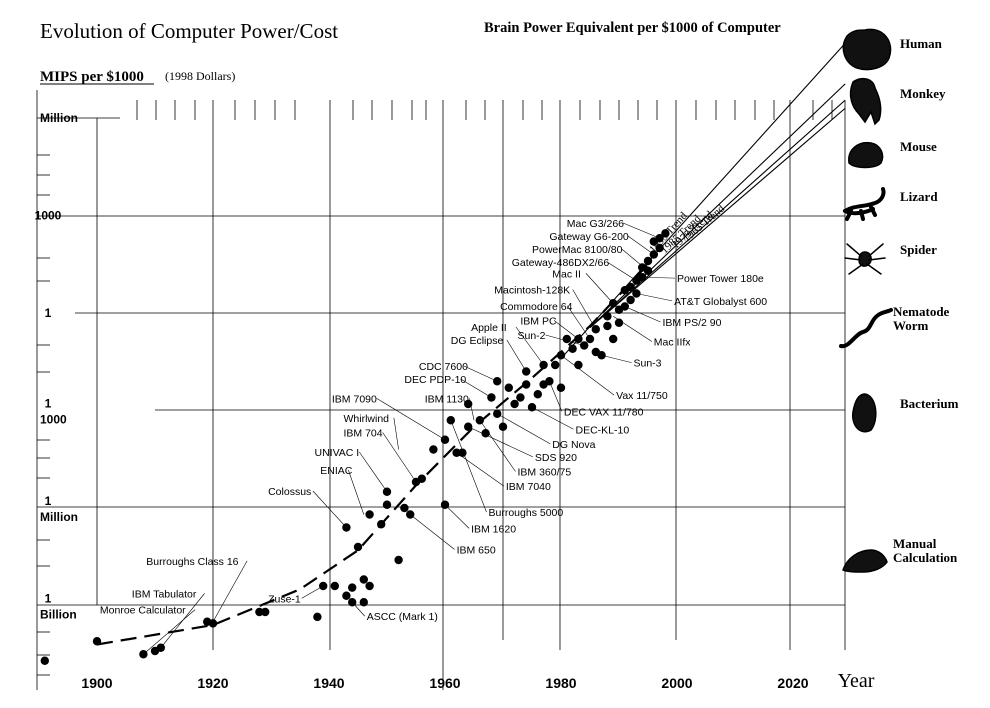  I want to click on x-axis-label: Year, so click(856, 681).